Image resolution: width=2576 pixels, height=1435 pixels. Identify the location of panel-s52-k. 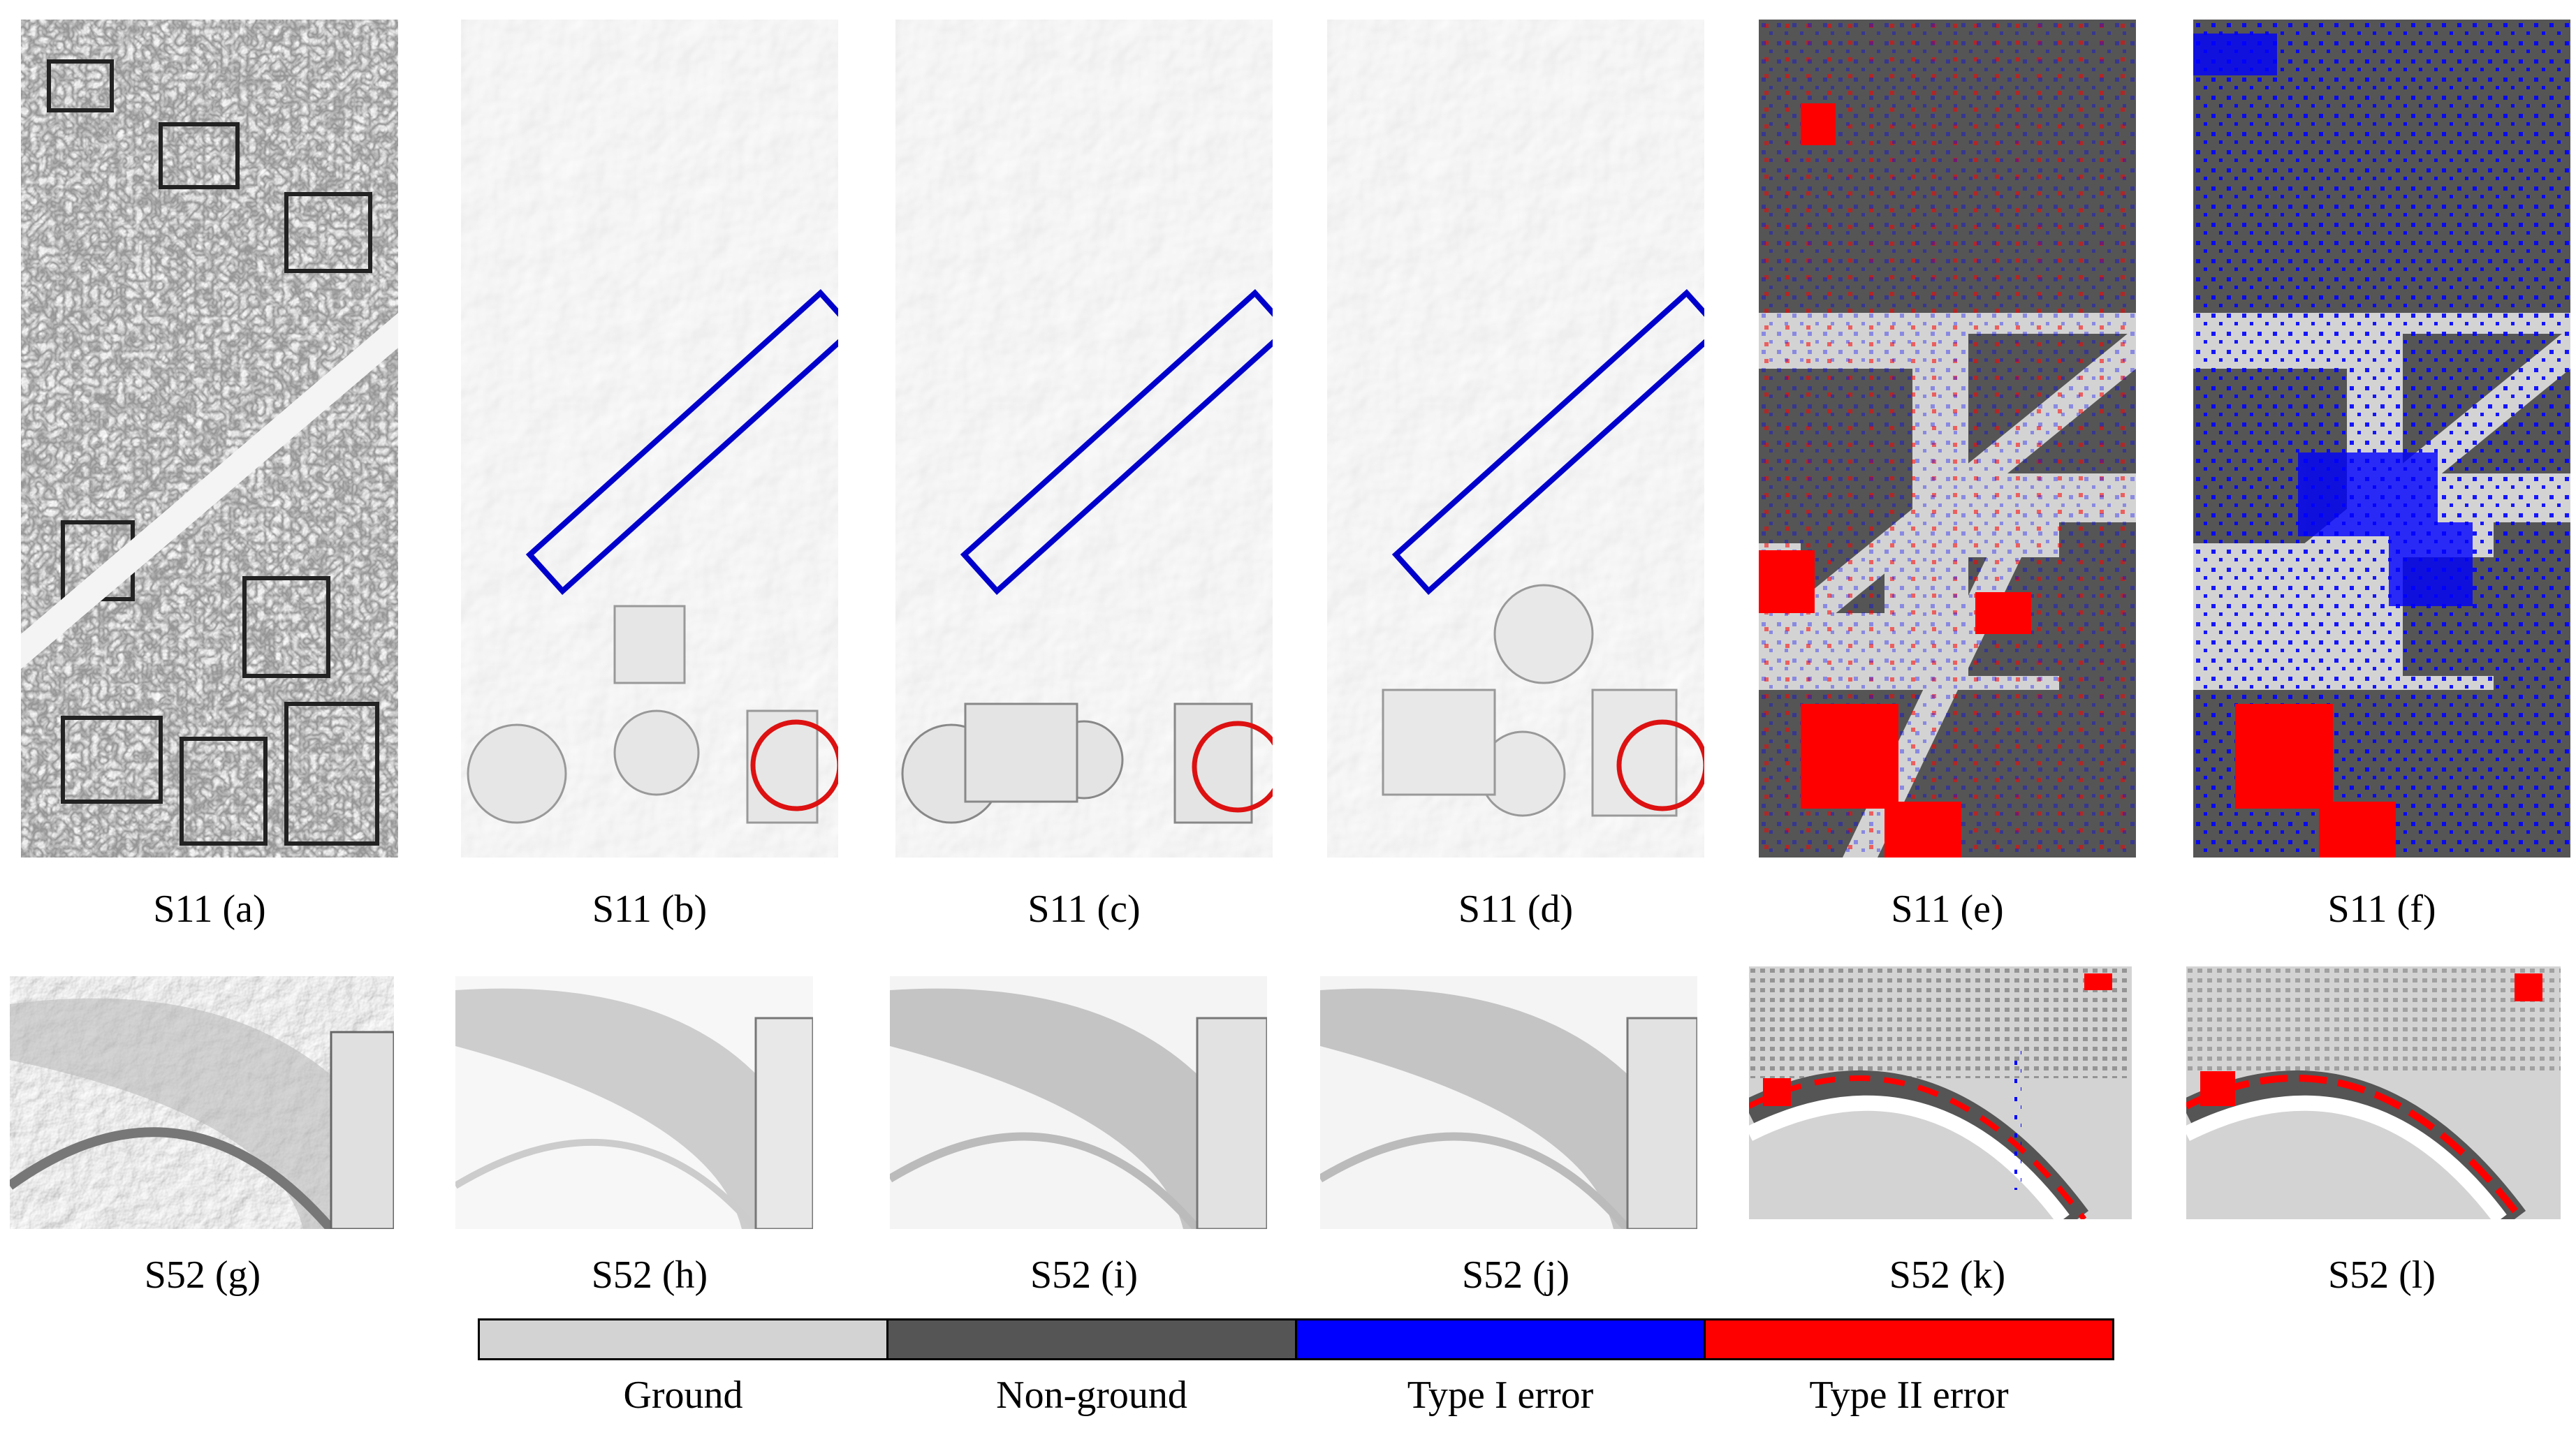
(1940, 1092).